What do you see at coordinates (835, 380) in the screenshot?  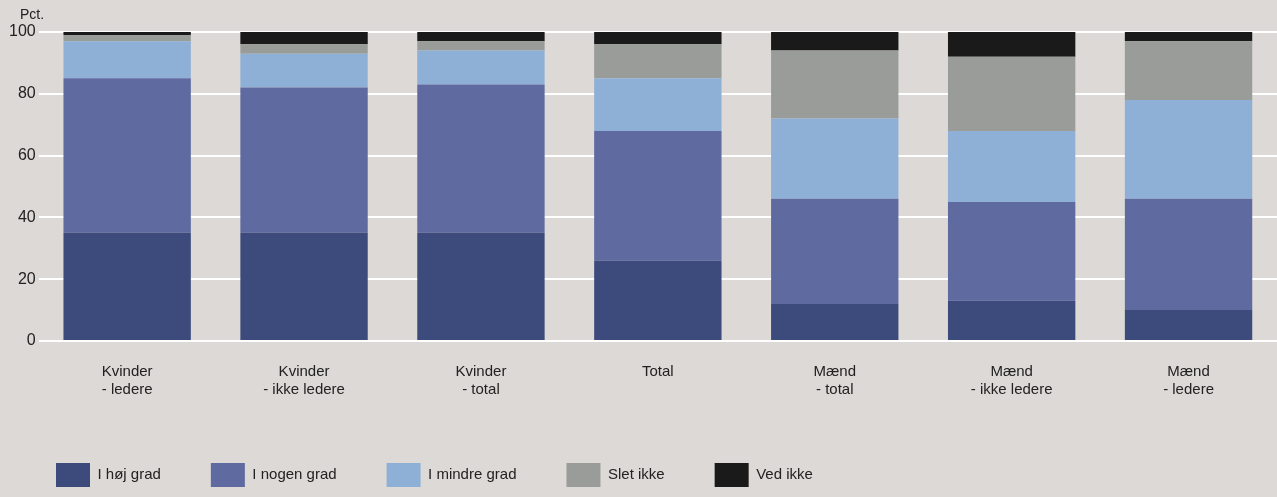 I see `x-tick-label: Mænd - total` at bounding box center [835, 380].